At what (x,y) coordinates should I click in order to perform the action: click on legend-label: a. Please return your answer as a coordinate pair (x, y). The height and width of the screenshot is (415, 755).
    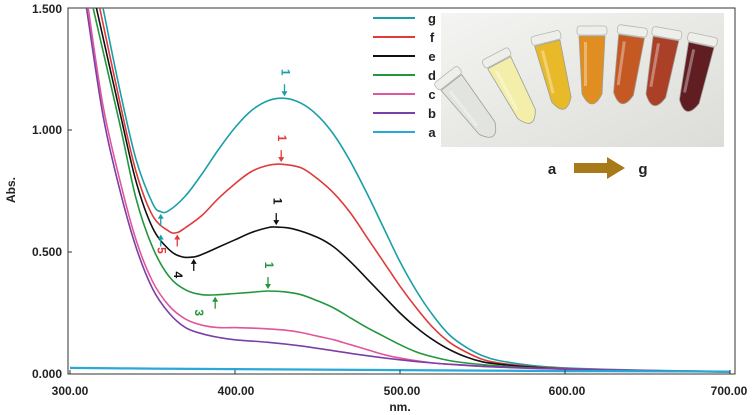
    Looking at the image, I should click on (432, 132).